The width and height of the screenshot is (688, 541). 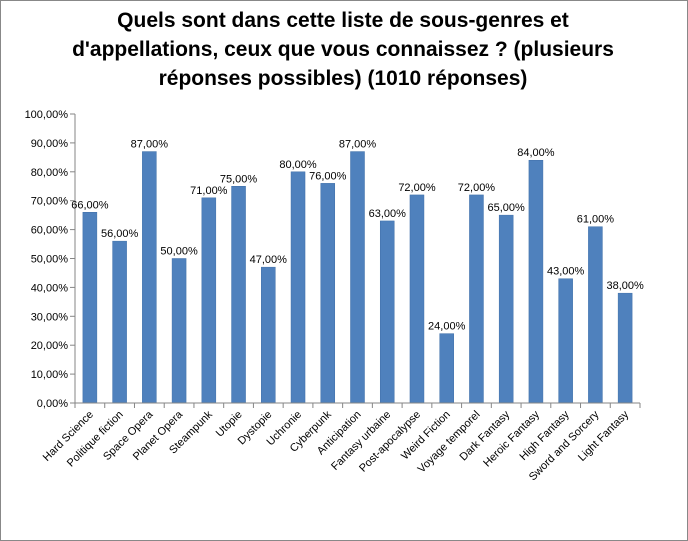 What do you see at coordinates (68, 436) in the screenshot?
I see `category-label: Hard Science` at bounding box center [68, 436].